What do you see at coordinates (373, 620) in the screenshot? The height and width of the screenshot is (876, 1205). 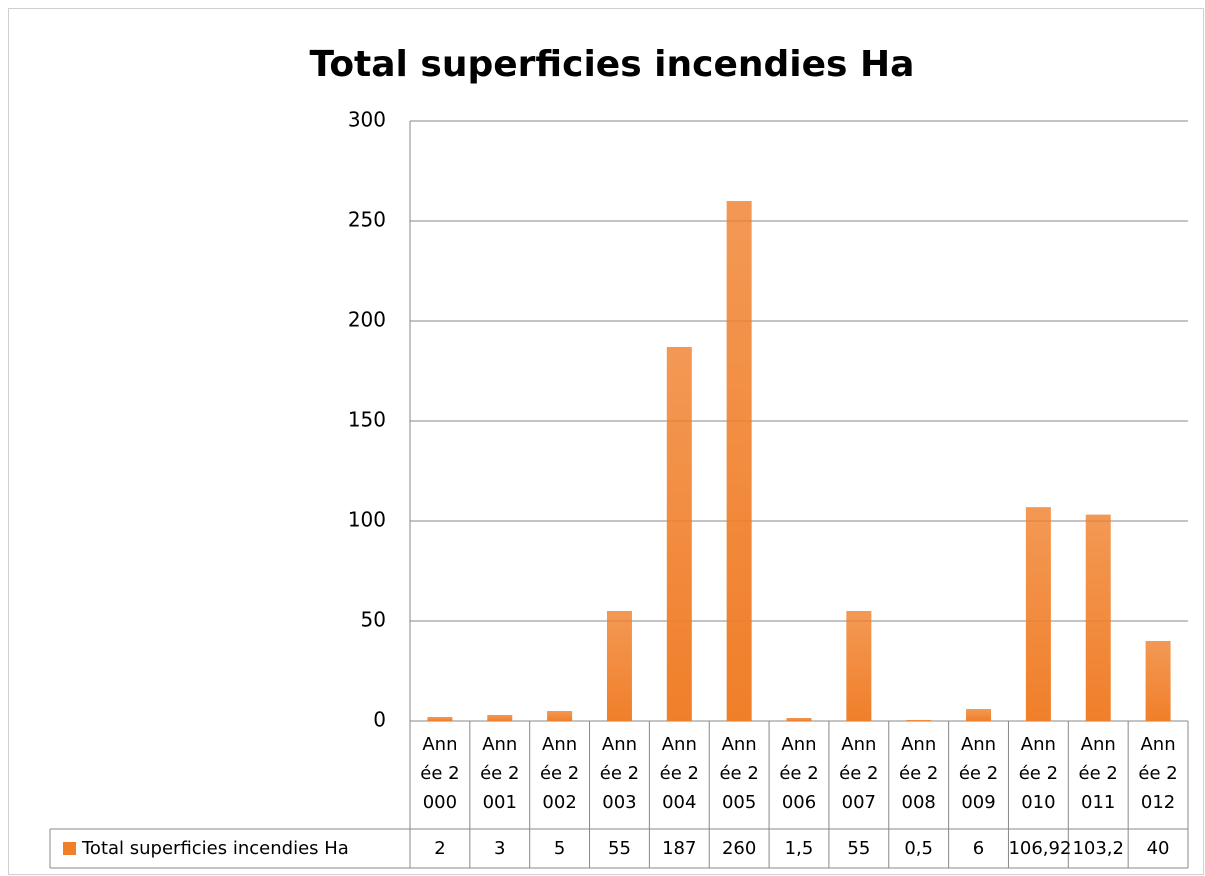 I see `y-tick-label: 50` at bounding box center [373, 620].